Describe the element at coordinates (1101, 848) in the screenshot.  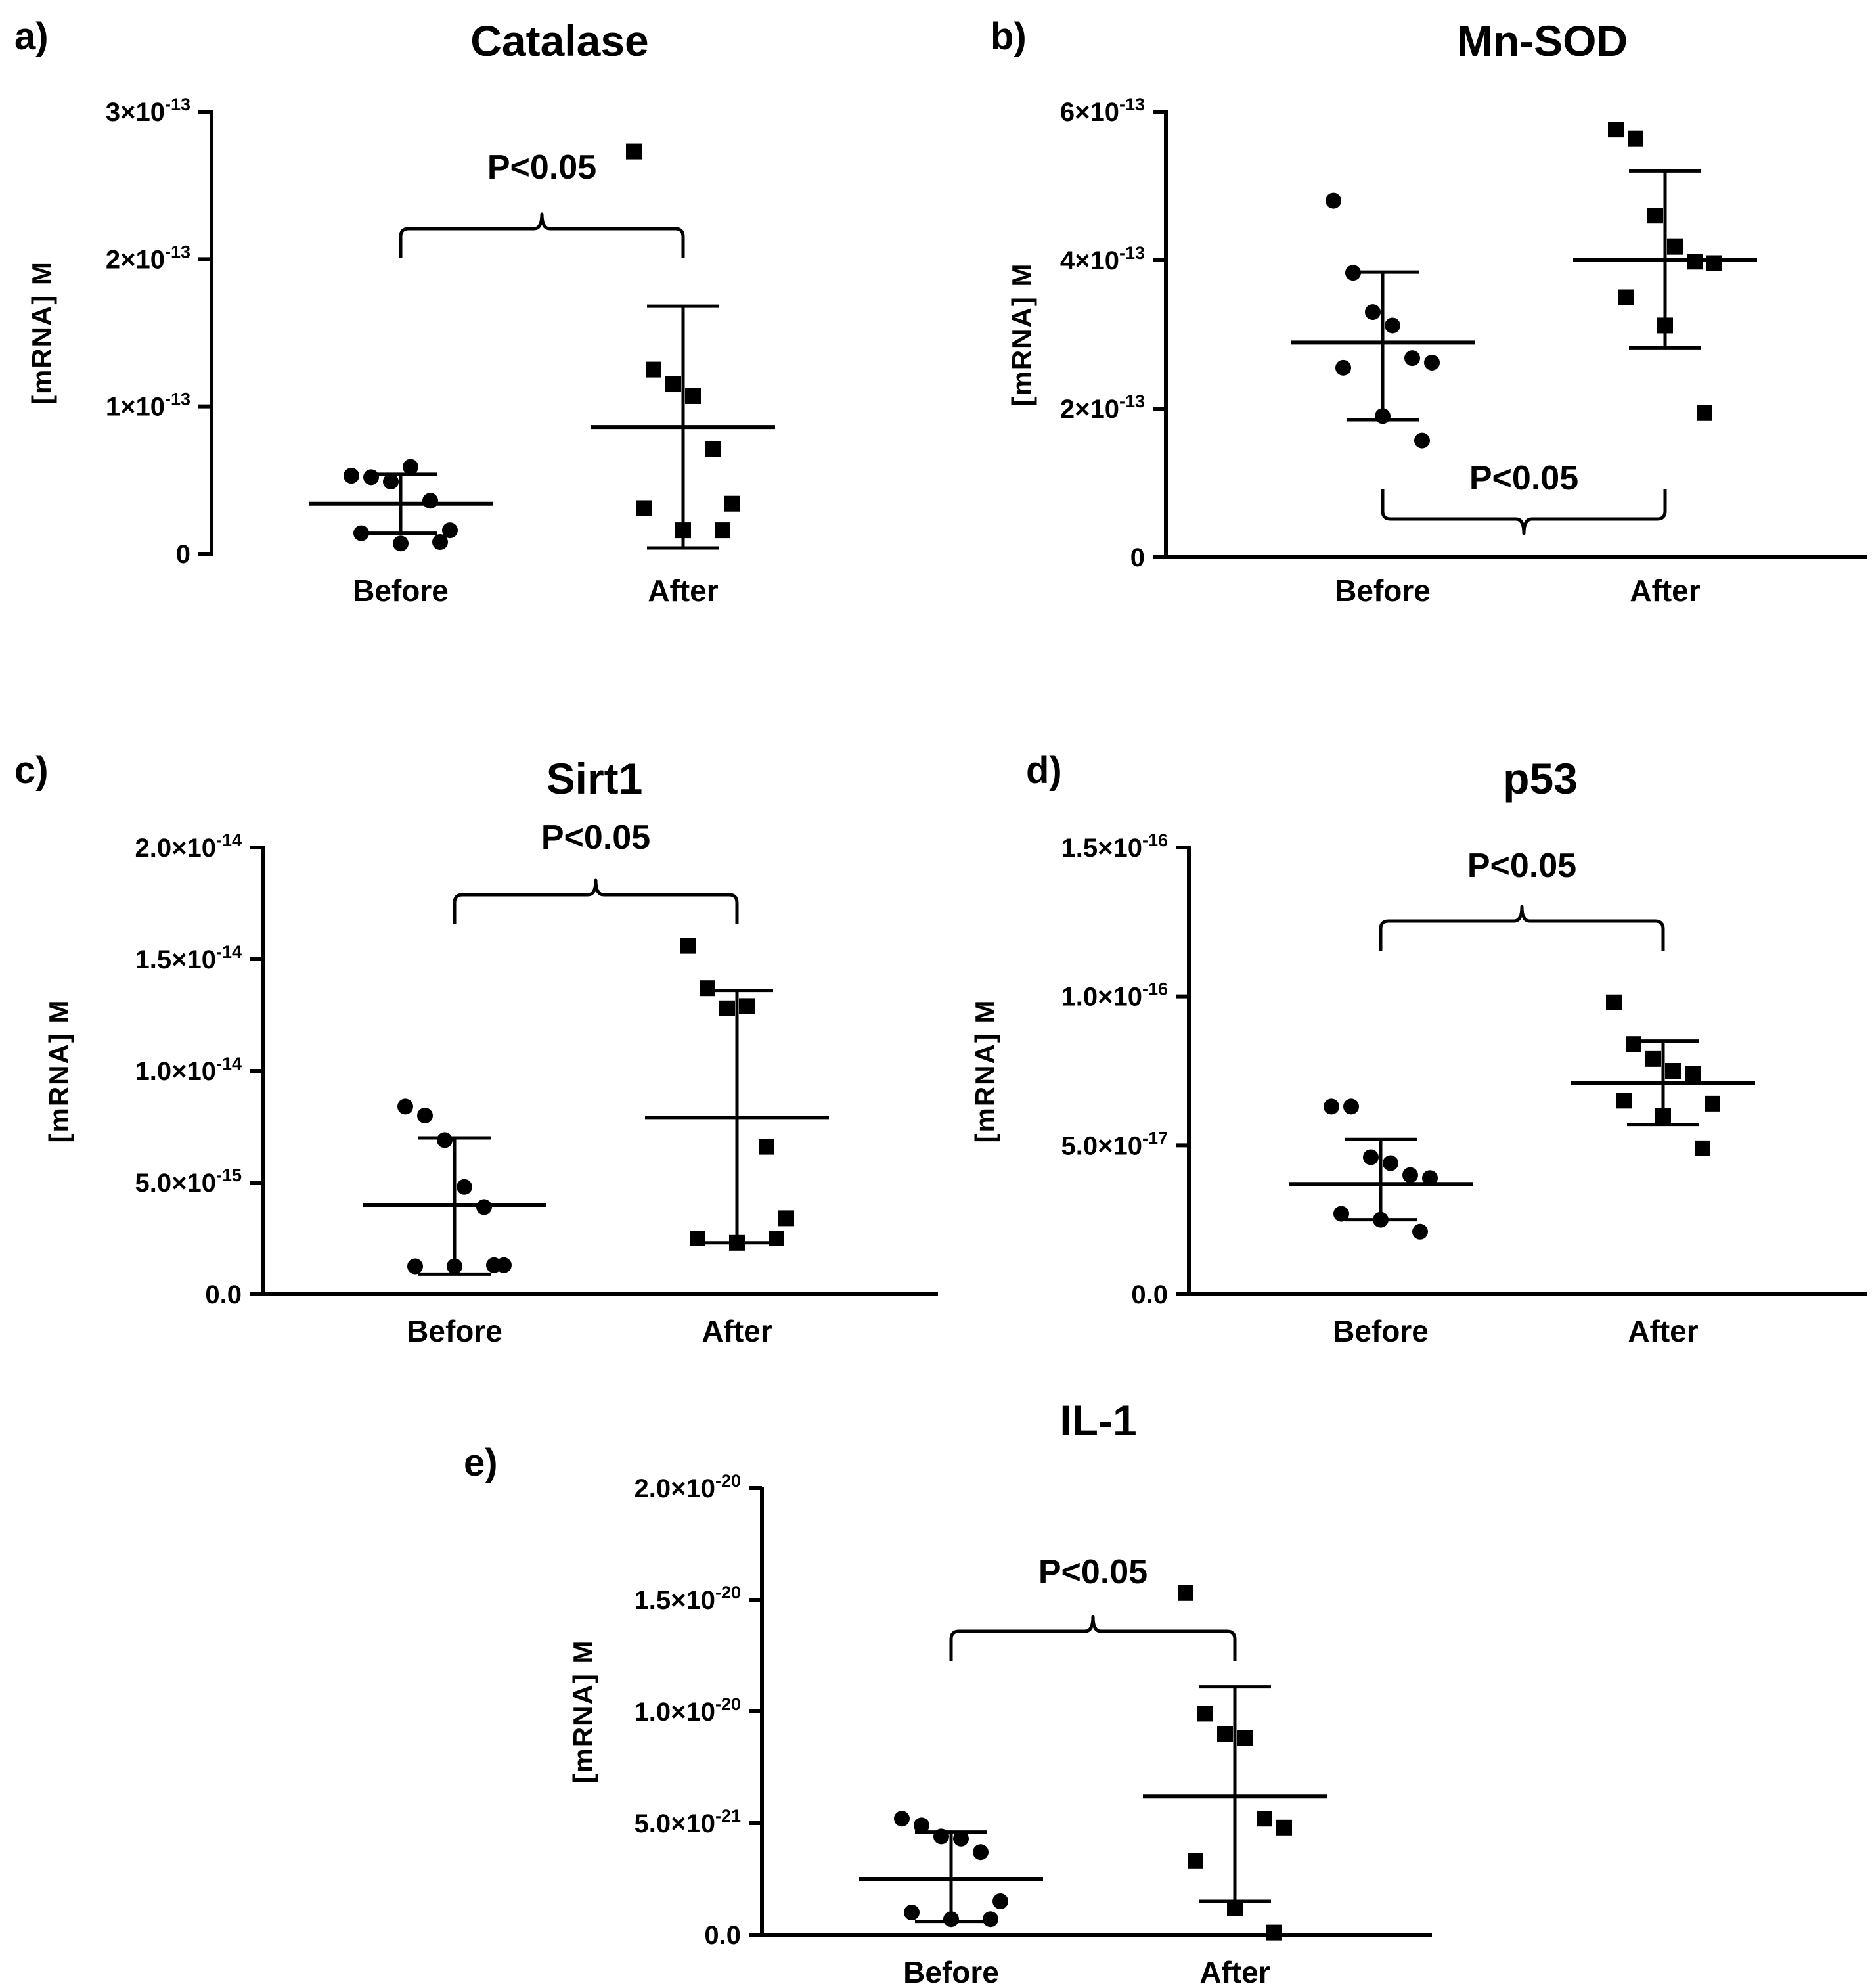
I see `y-tick-mantissa: 1.5×10` at that location.